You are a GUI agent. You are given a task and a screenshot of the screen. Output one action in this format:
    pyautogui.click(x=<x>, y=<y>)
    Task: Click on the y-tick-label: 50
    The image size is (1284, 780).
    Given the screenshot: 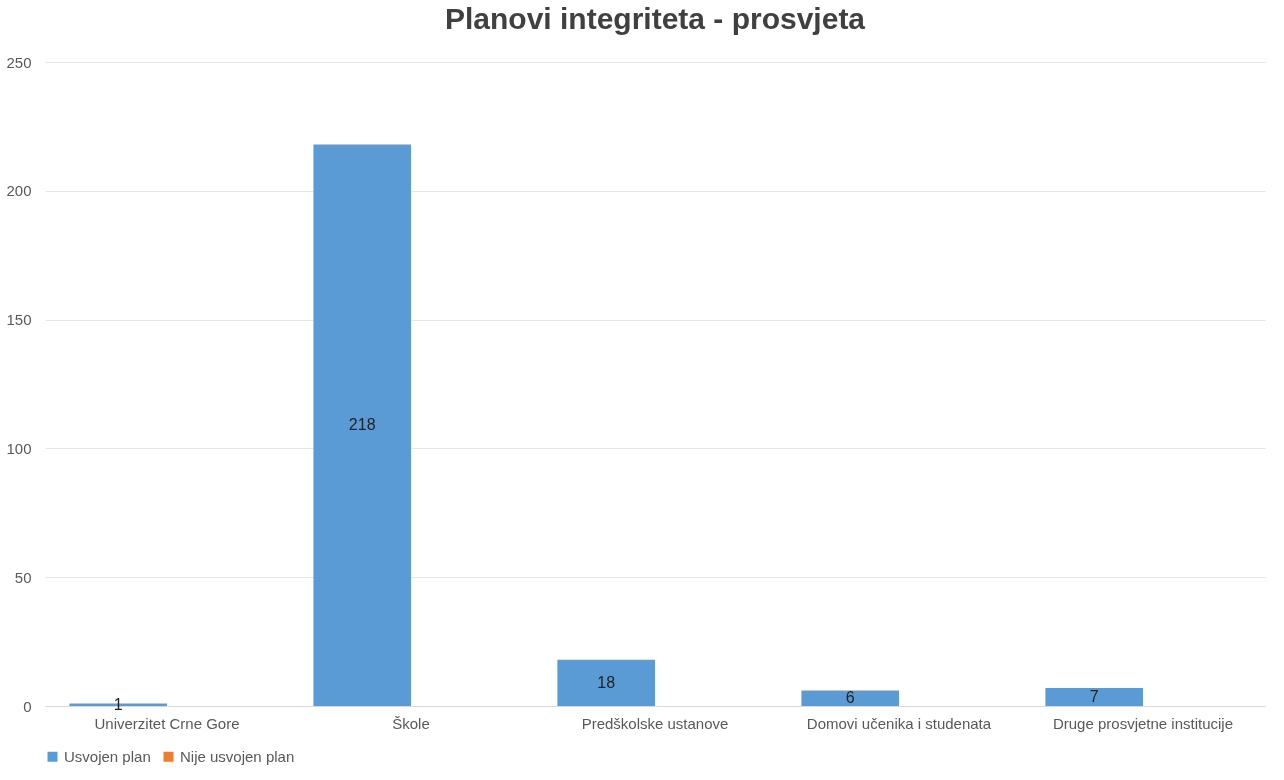 What is the action you would take?
    pyautogui.click(x=23, y=577)
    